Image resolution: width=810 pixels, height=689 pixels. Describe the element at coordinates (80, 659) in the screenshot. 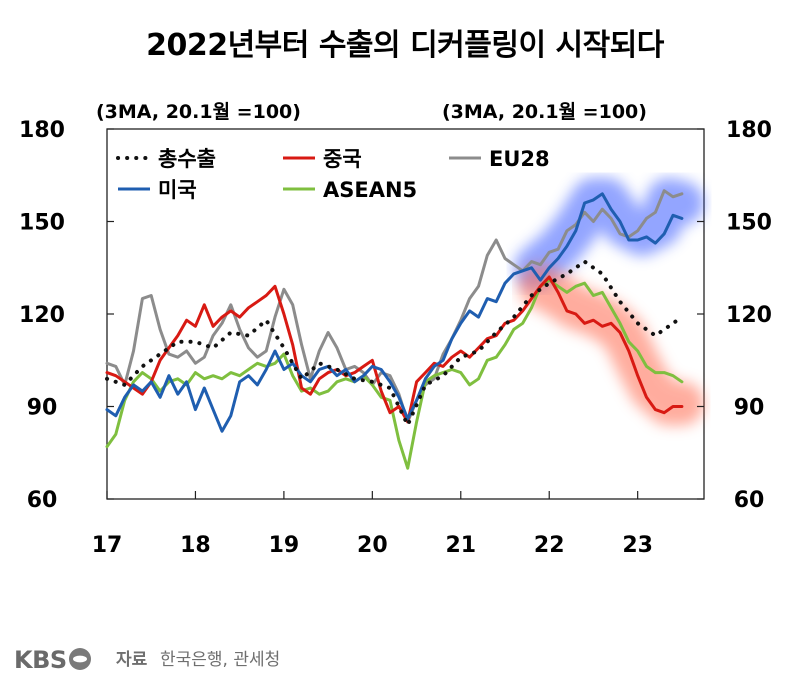

I see `kbs-logo-icon` at that location.